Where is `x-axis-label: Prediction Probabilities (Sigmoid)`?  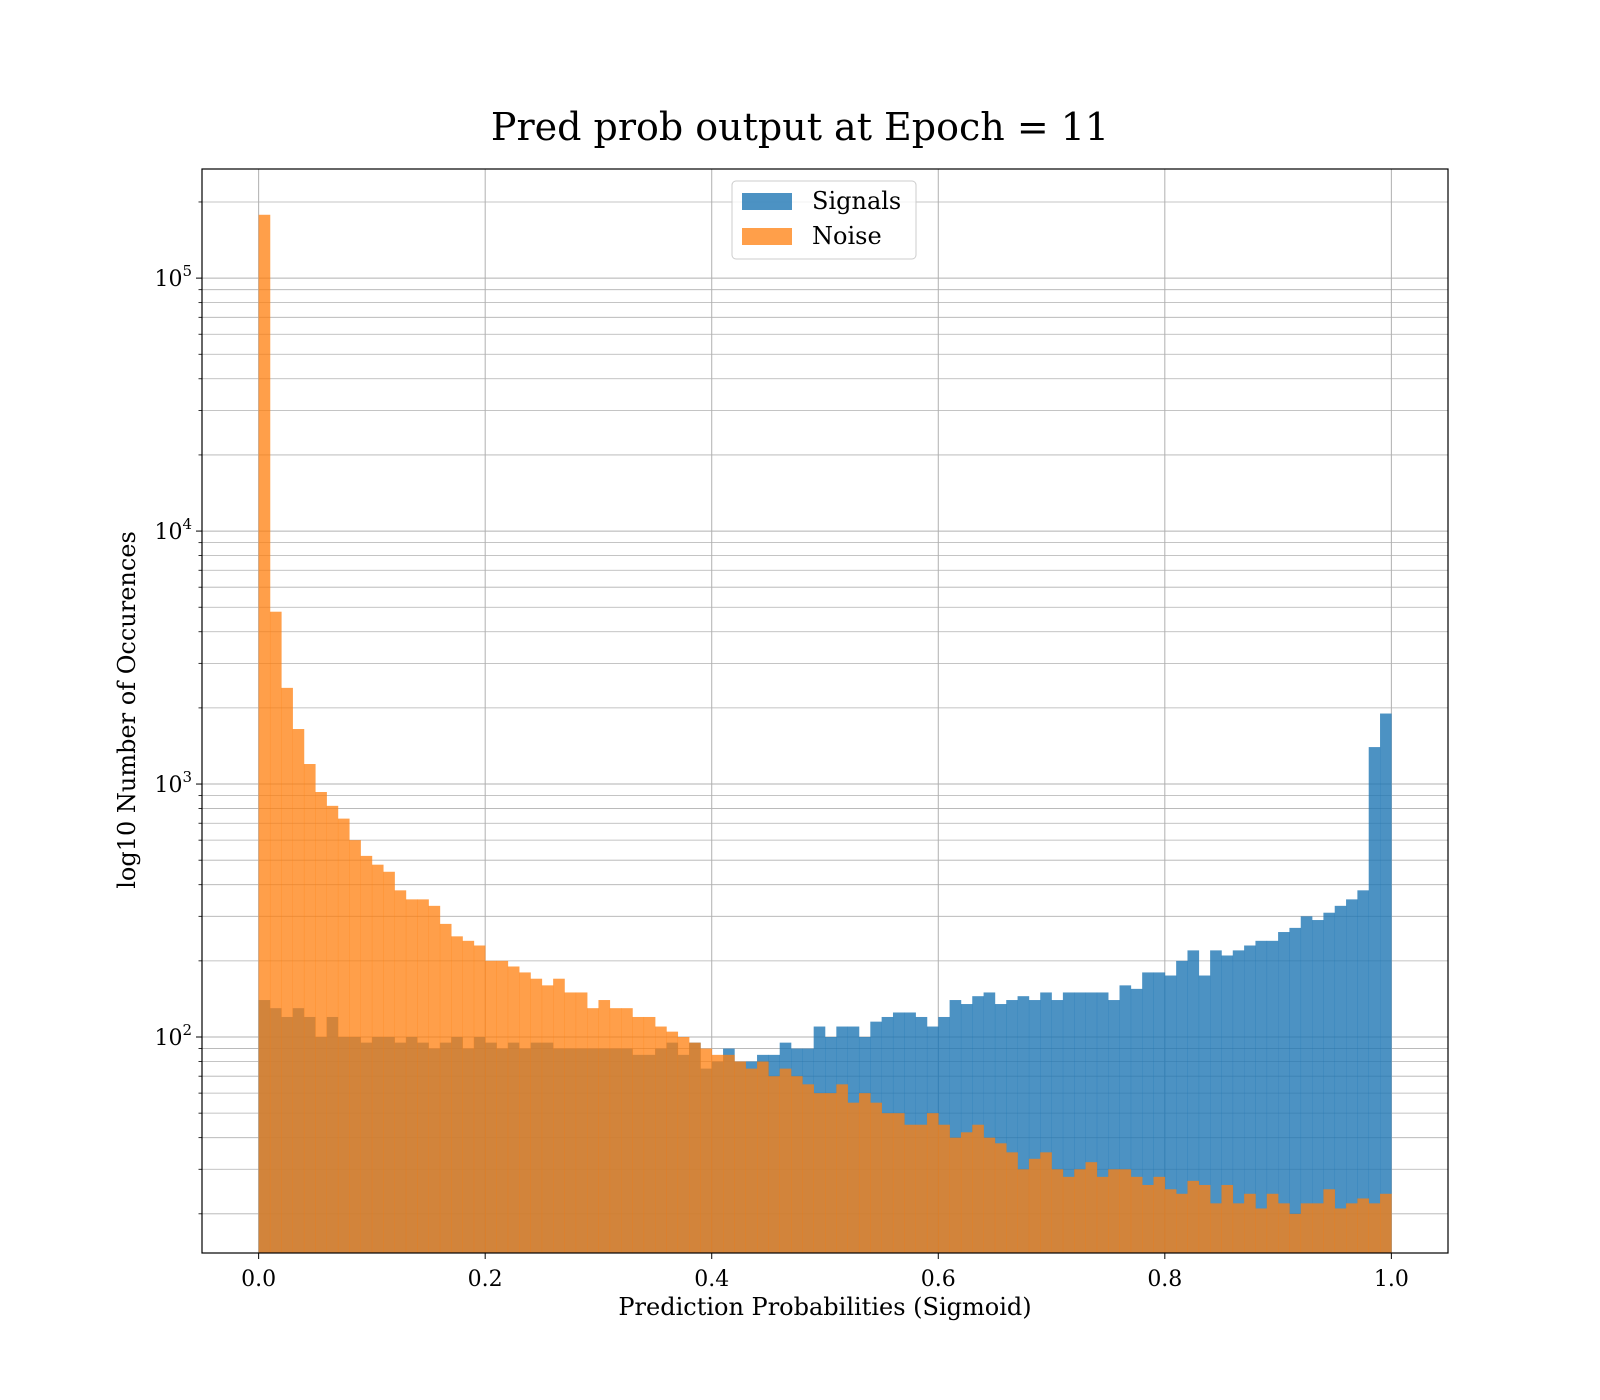 x-axis-label: Prediction Probabilities (Sigmoid) is located at coordinates (824, 1307).